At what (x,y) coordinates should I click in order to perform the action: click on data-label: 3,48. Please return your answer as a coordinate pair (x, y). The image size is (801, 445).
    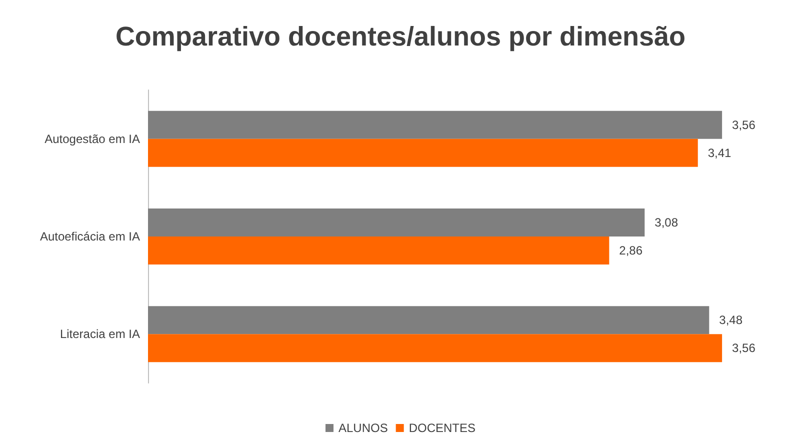
    Looking at the image, I should click on (731, 320).